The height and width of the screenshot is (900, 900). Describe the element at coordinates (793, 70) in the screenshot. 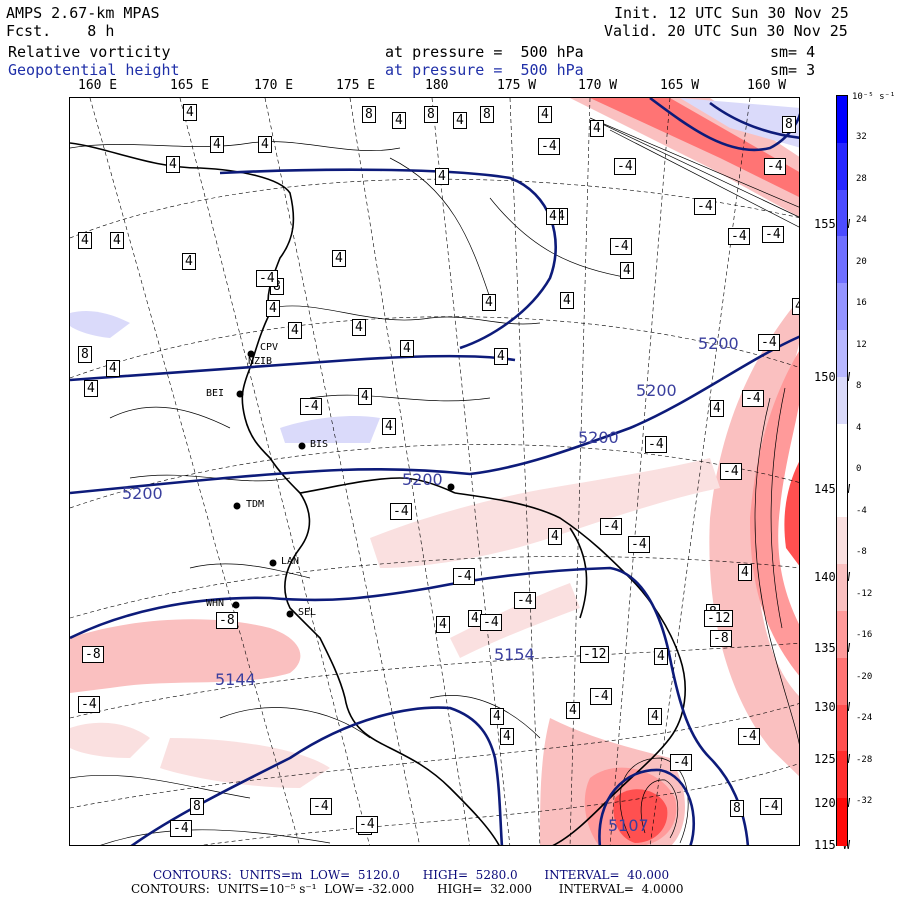

I see `field2-smoothing: sm= 3` at that location.